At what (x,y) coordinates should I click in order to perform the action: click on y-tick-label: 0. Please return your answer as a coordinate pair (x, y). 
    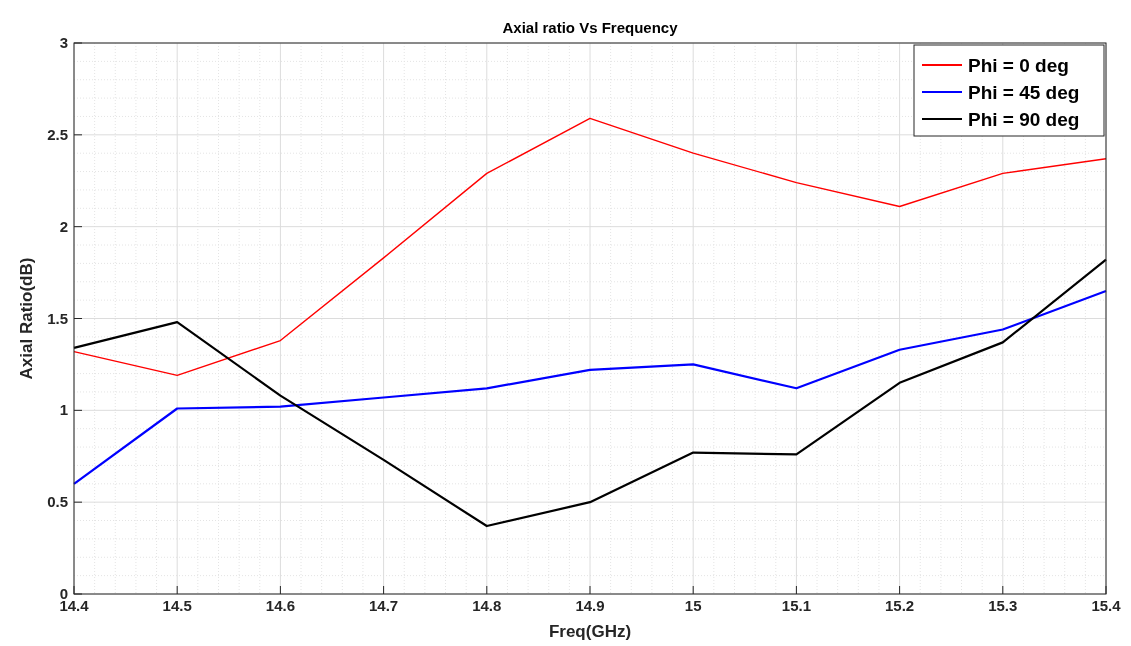
    Looking at the image, I should click on (63, 593).